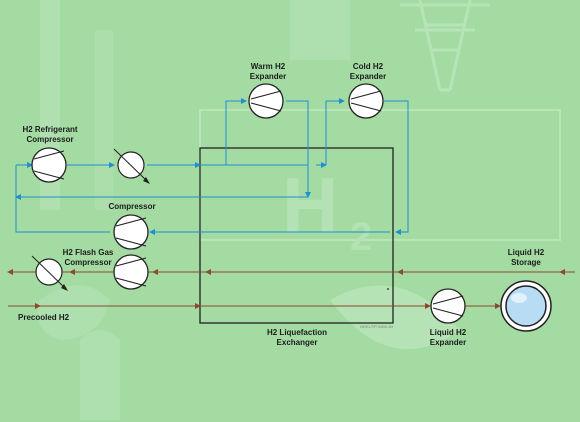  I want to click on compressor, so click(131, 232).